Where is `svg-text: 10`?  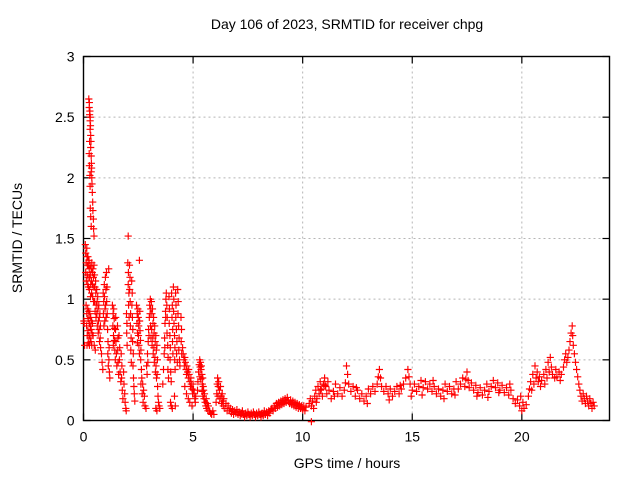
svg-text: 10 is located at coordinates (303, 437).